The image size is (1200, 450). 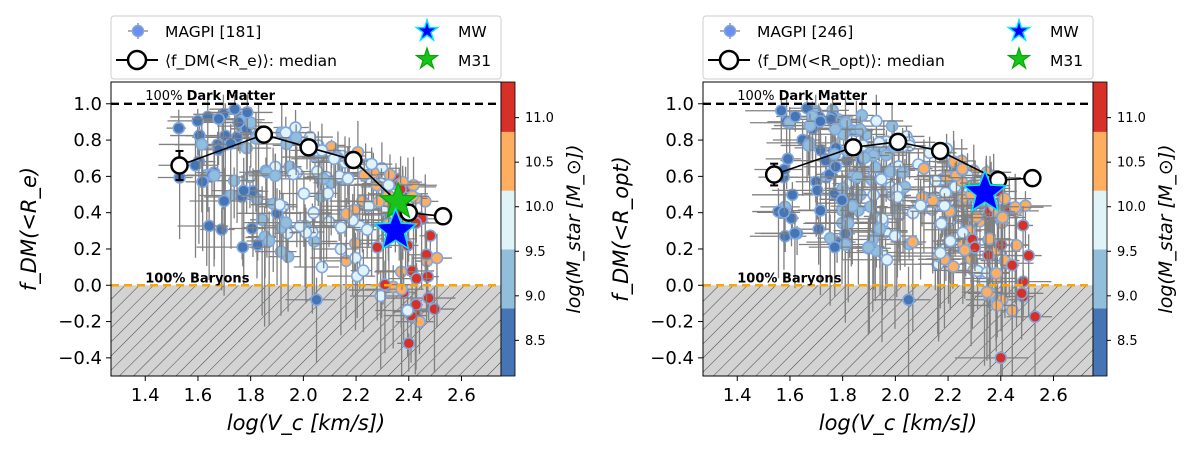 I want to click on legend: MAGPI [181] ⟨f_DM(<R_e)⟩: median MW M31, so click(x=306, y=47).